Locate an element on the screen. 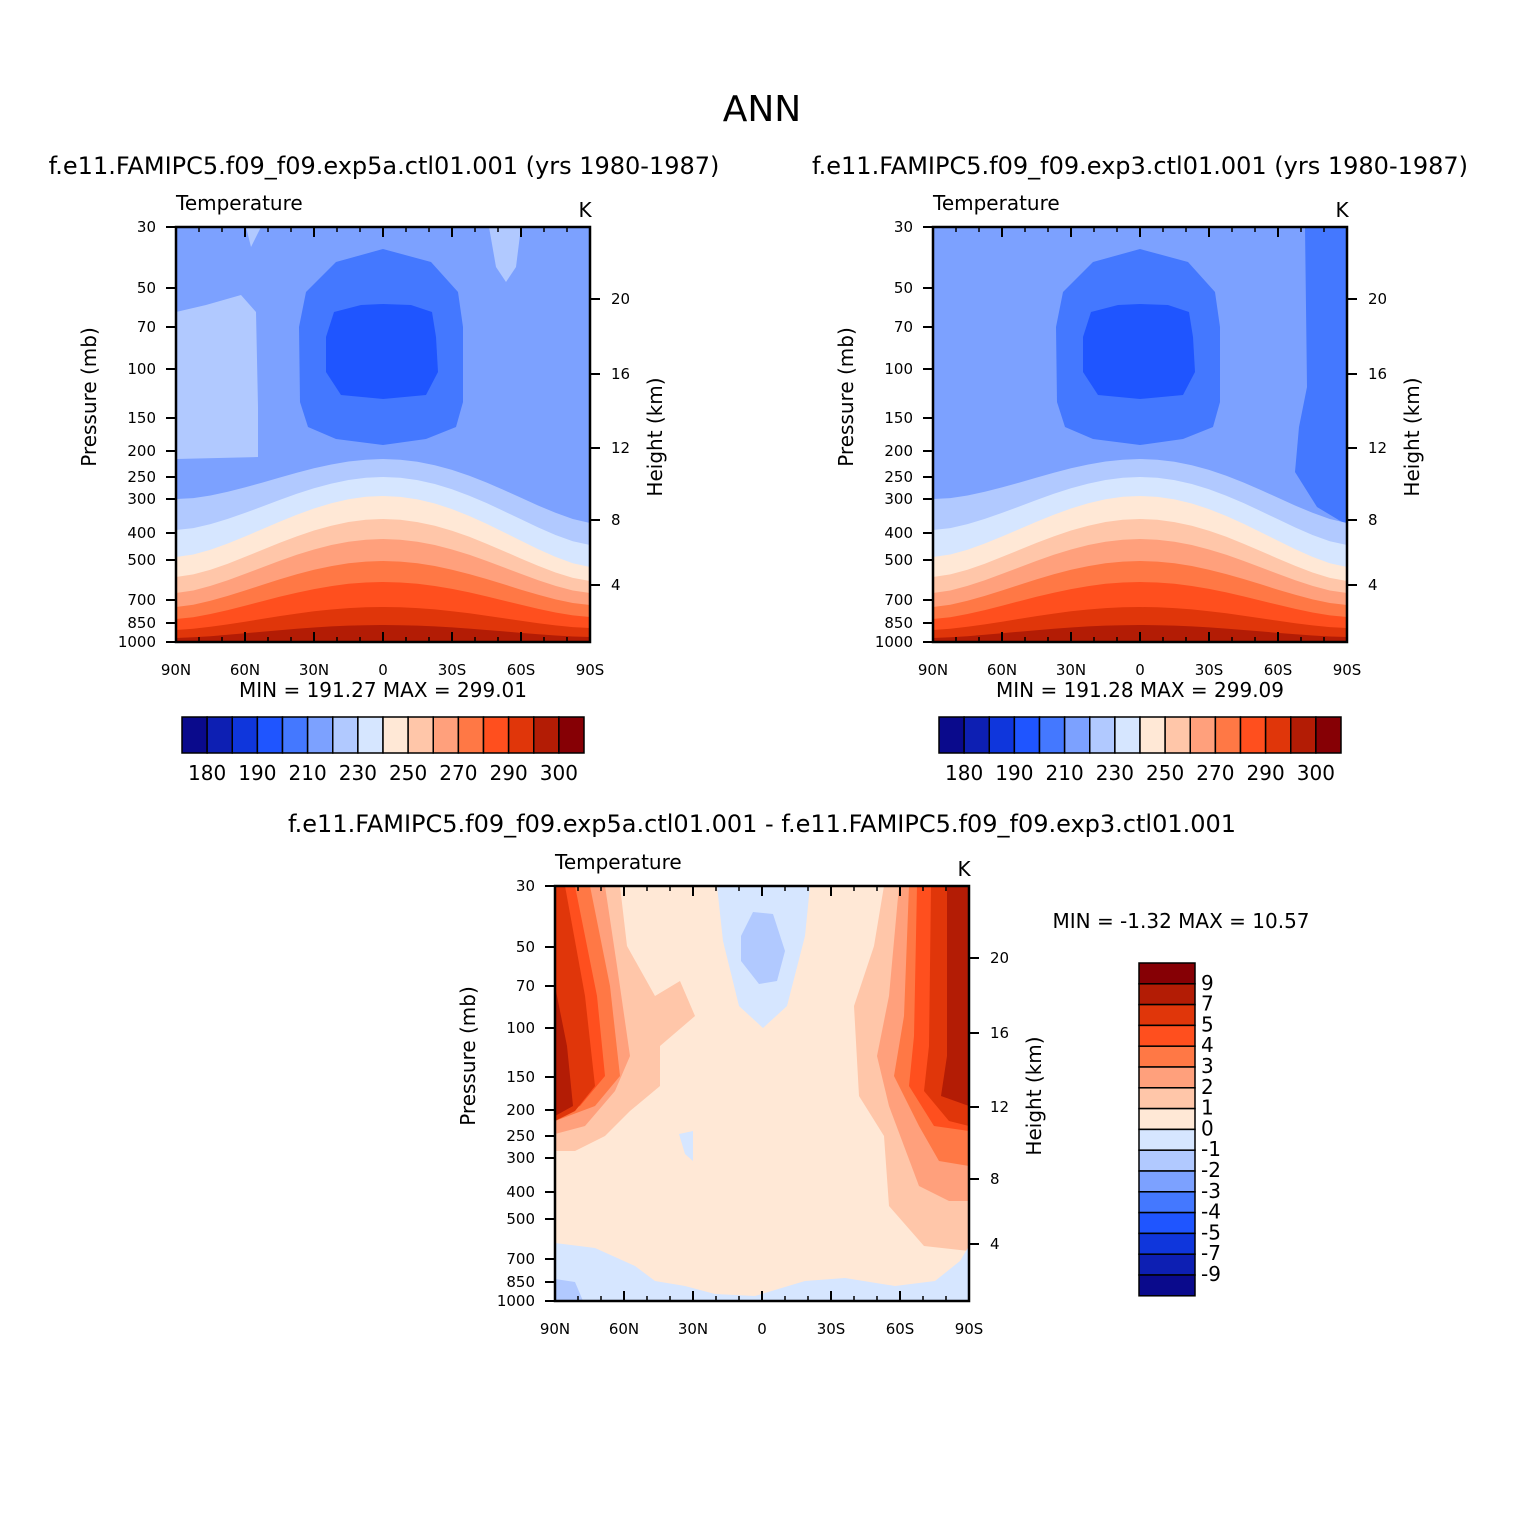  left-pressure-tick-label: 500 is located at coordinates (141, 560).